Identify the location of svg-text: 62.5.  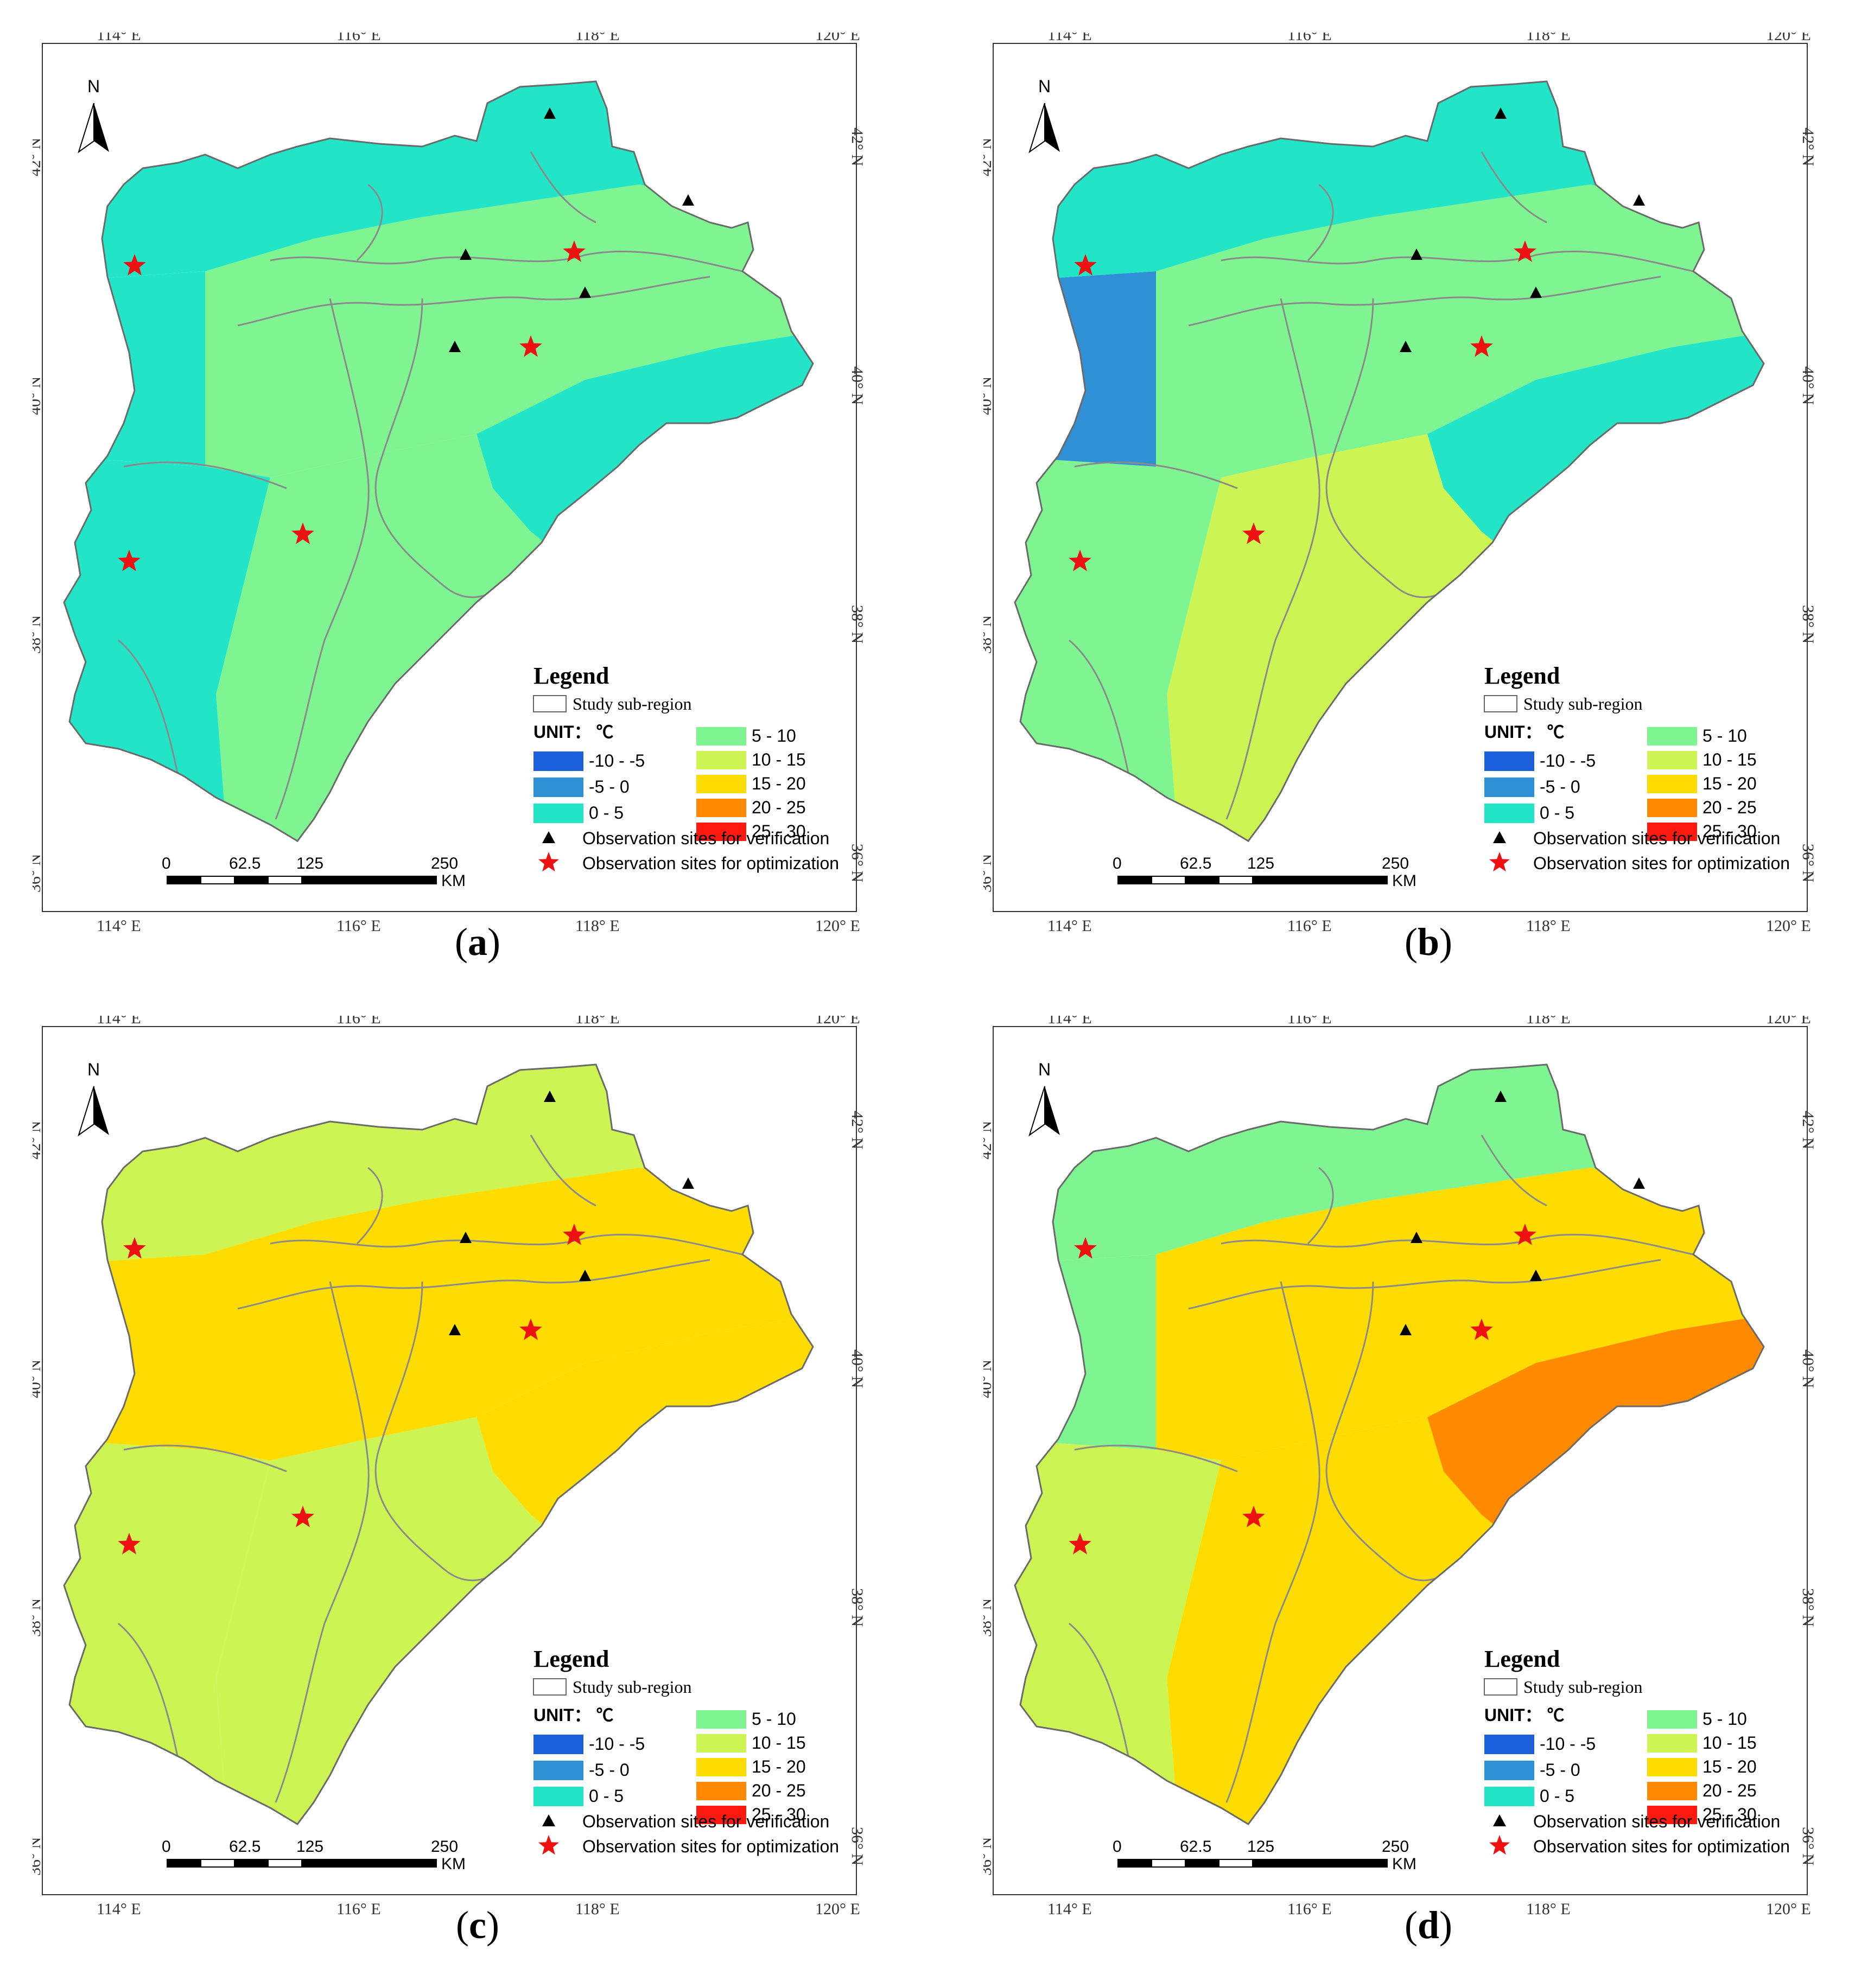
(1195, 864).